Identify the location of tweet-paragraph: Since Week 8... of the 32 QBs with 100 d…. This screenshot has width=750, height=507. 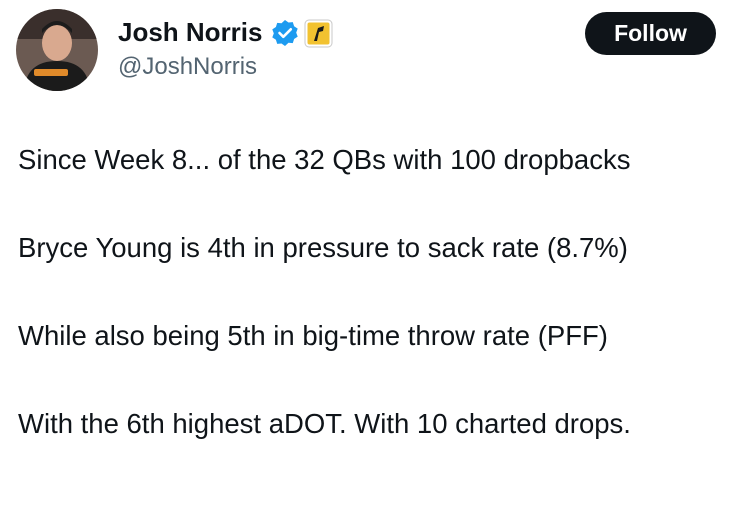
(324, 159).